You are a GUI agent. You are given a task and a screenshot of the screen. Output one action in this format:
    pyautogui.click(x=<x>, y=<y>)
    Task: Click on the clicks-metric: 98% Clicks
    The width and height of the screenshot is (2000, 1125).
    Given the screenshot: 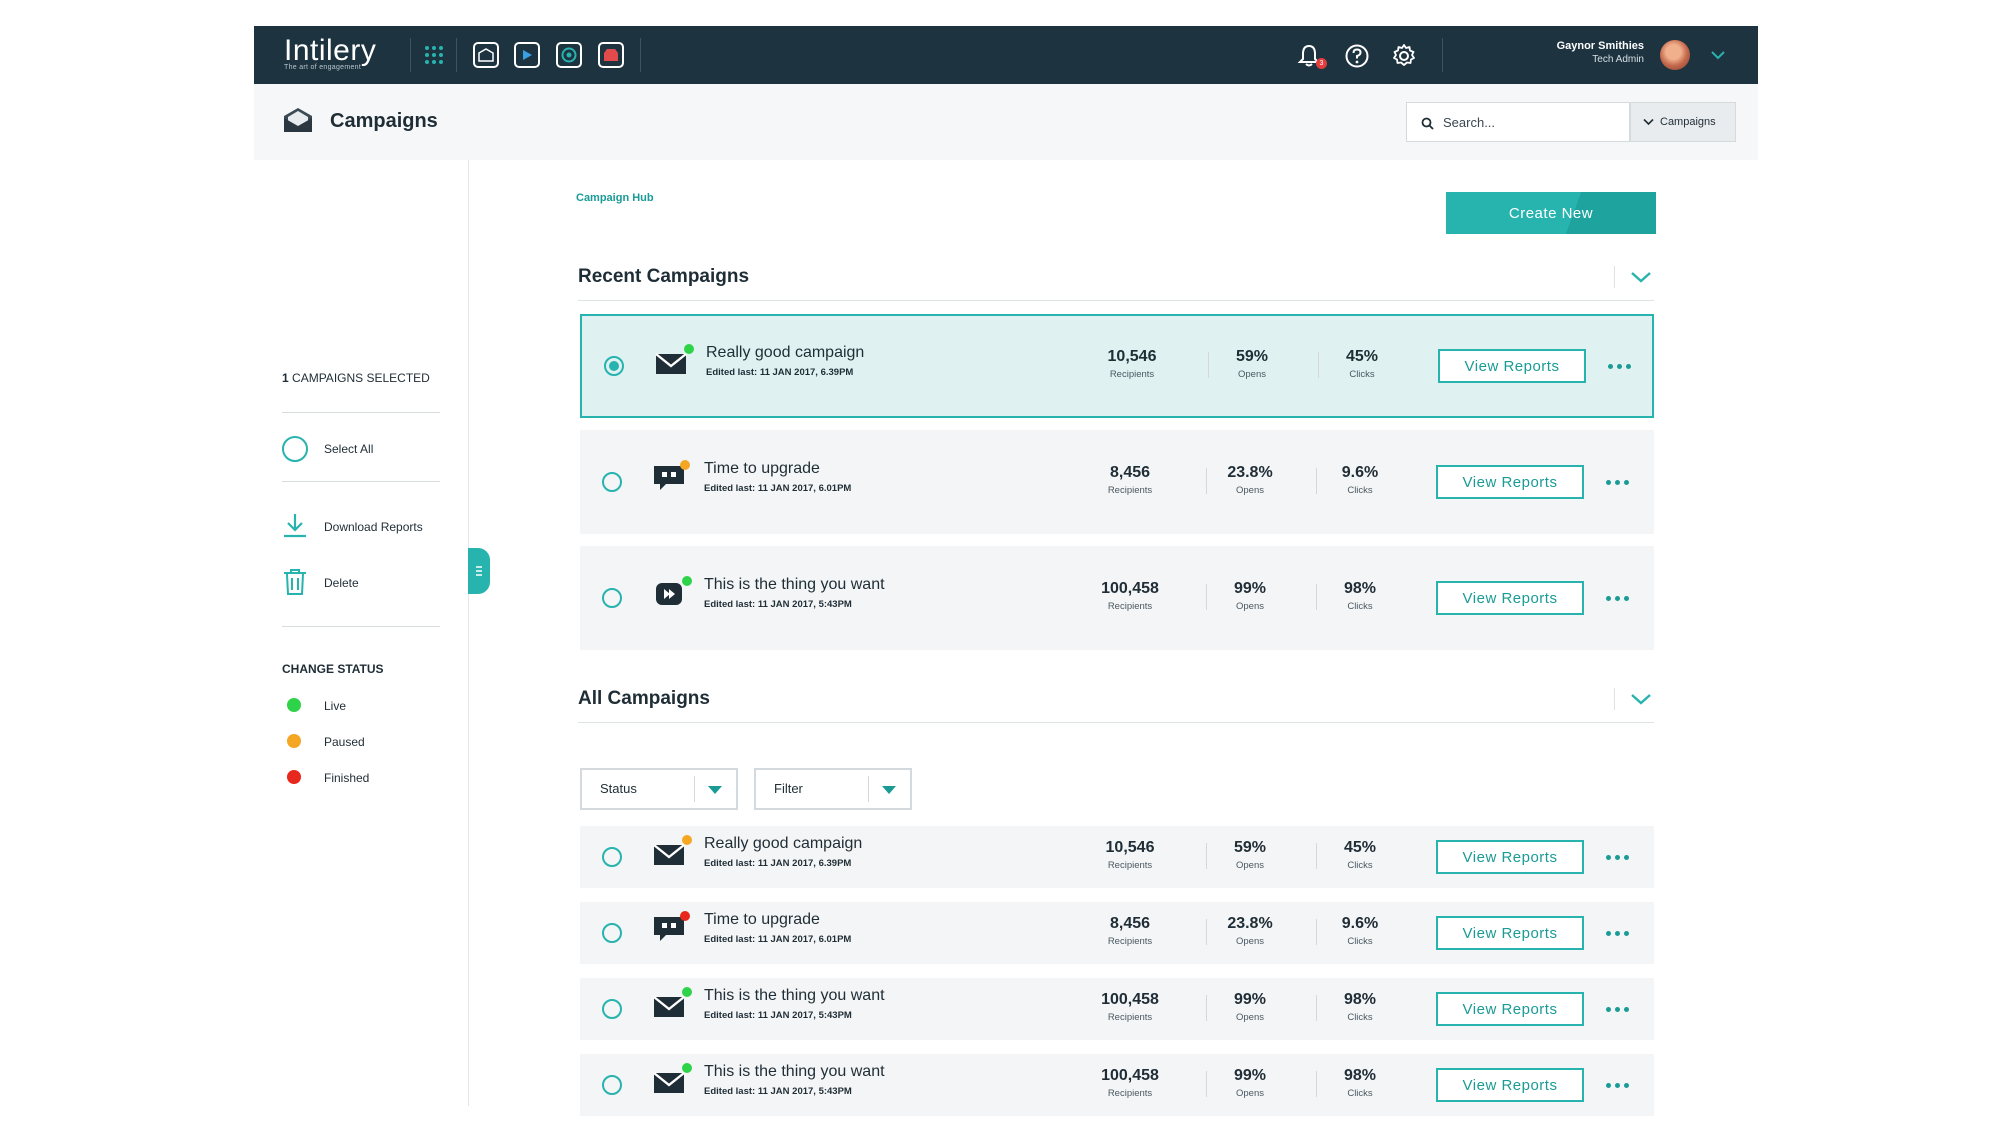 What is the action you would take?
    pyautogui.click(x=1360, y=1083)
    